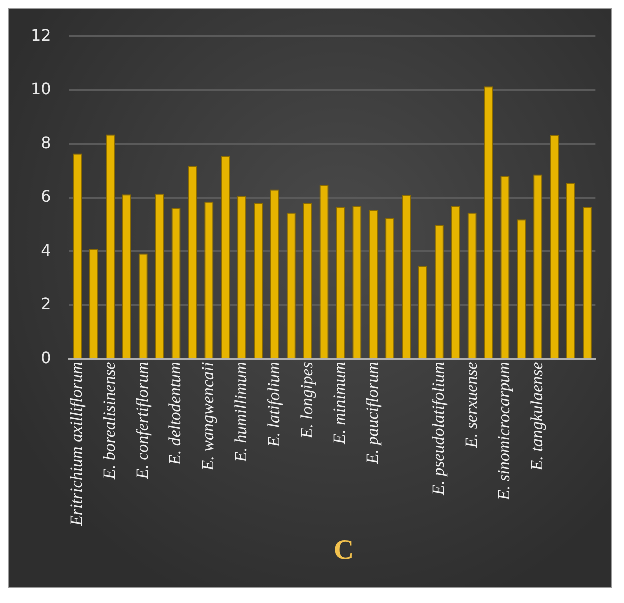 Image resolution: width=624 pixels, height=603 pixels. Describe the element at coordinates (46, 196) in the screenshot. I see `y-tick-label: 6` at that location.